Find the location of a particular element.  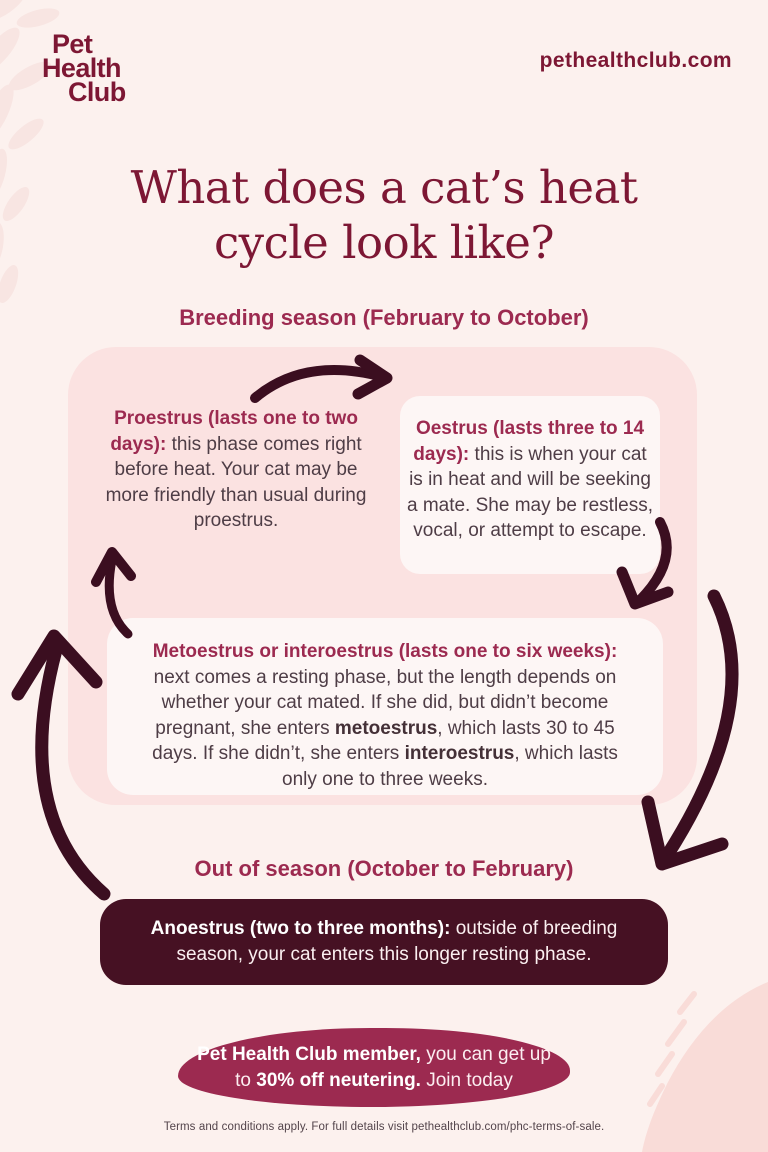

page-title-line2: cycle look like? is located at coordinates (384, 242).